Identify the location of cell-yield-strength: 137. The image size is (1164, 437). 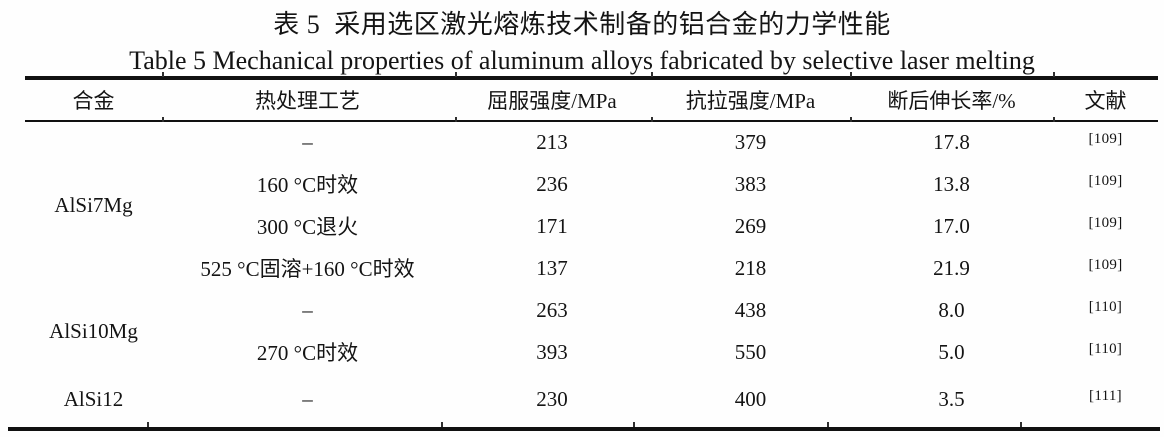
(552, 267).